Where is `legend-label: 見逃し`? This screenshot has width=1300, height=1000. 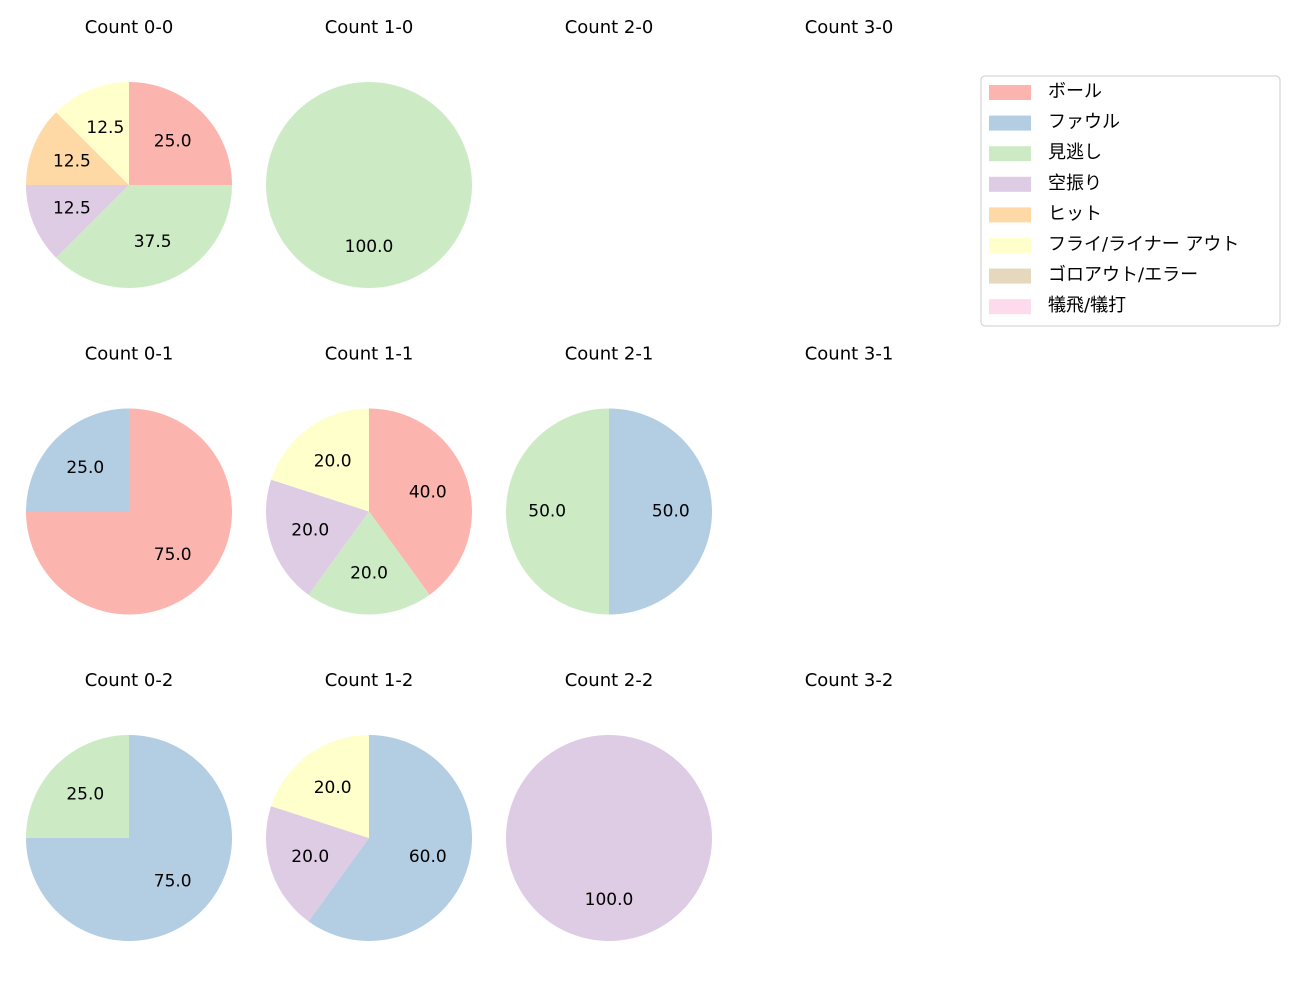
legend-label: 見逃し is located at coordinates (1075, 152).